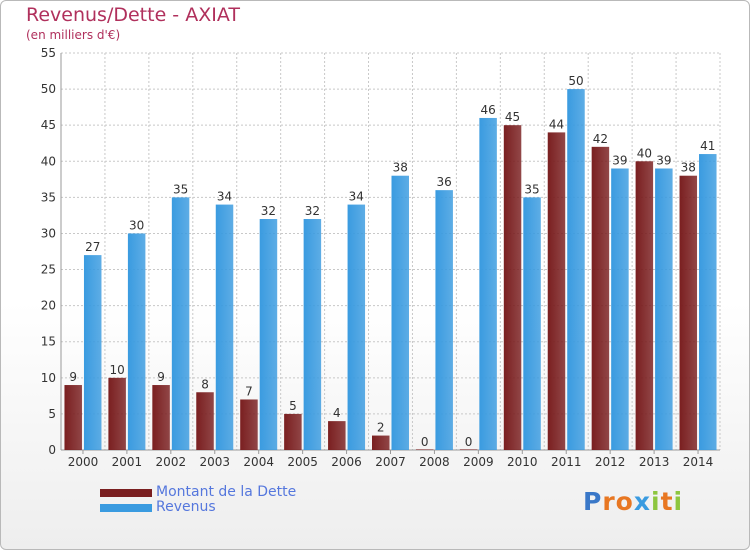 Image resolution: width=750 pixels, height=550 pixels. What do you see at coordinates (224, 197) in the screenshot?
I see `label-revenus-2003: 34` at bounding box center [224, 197].